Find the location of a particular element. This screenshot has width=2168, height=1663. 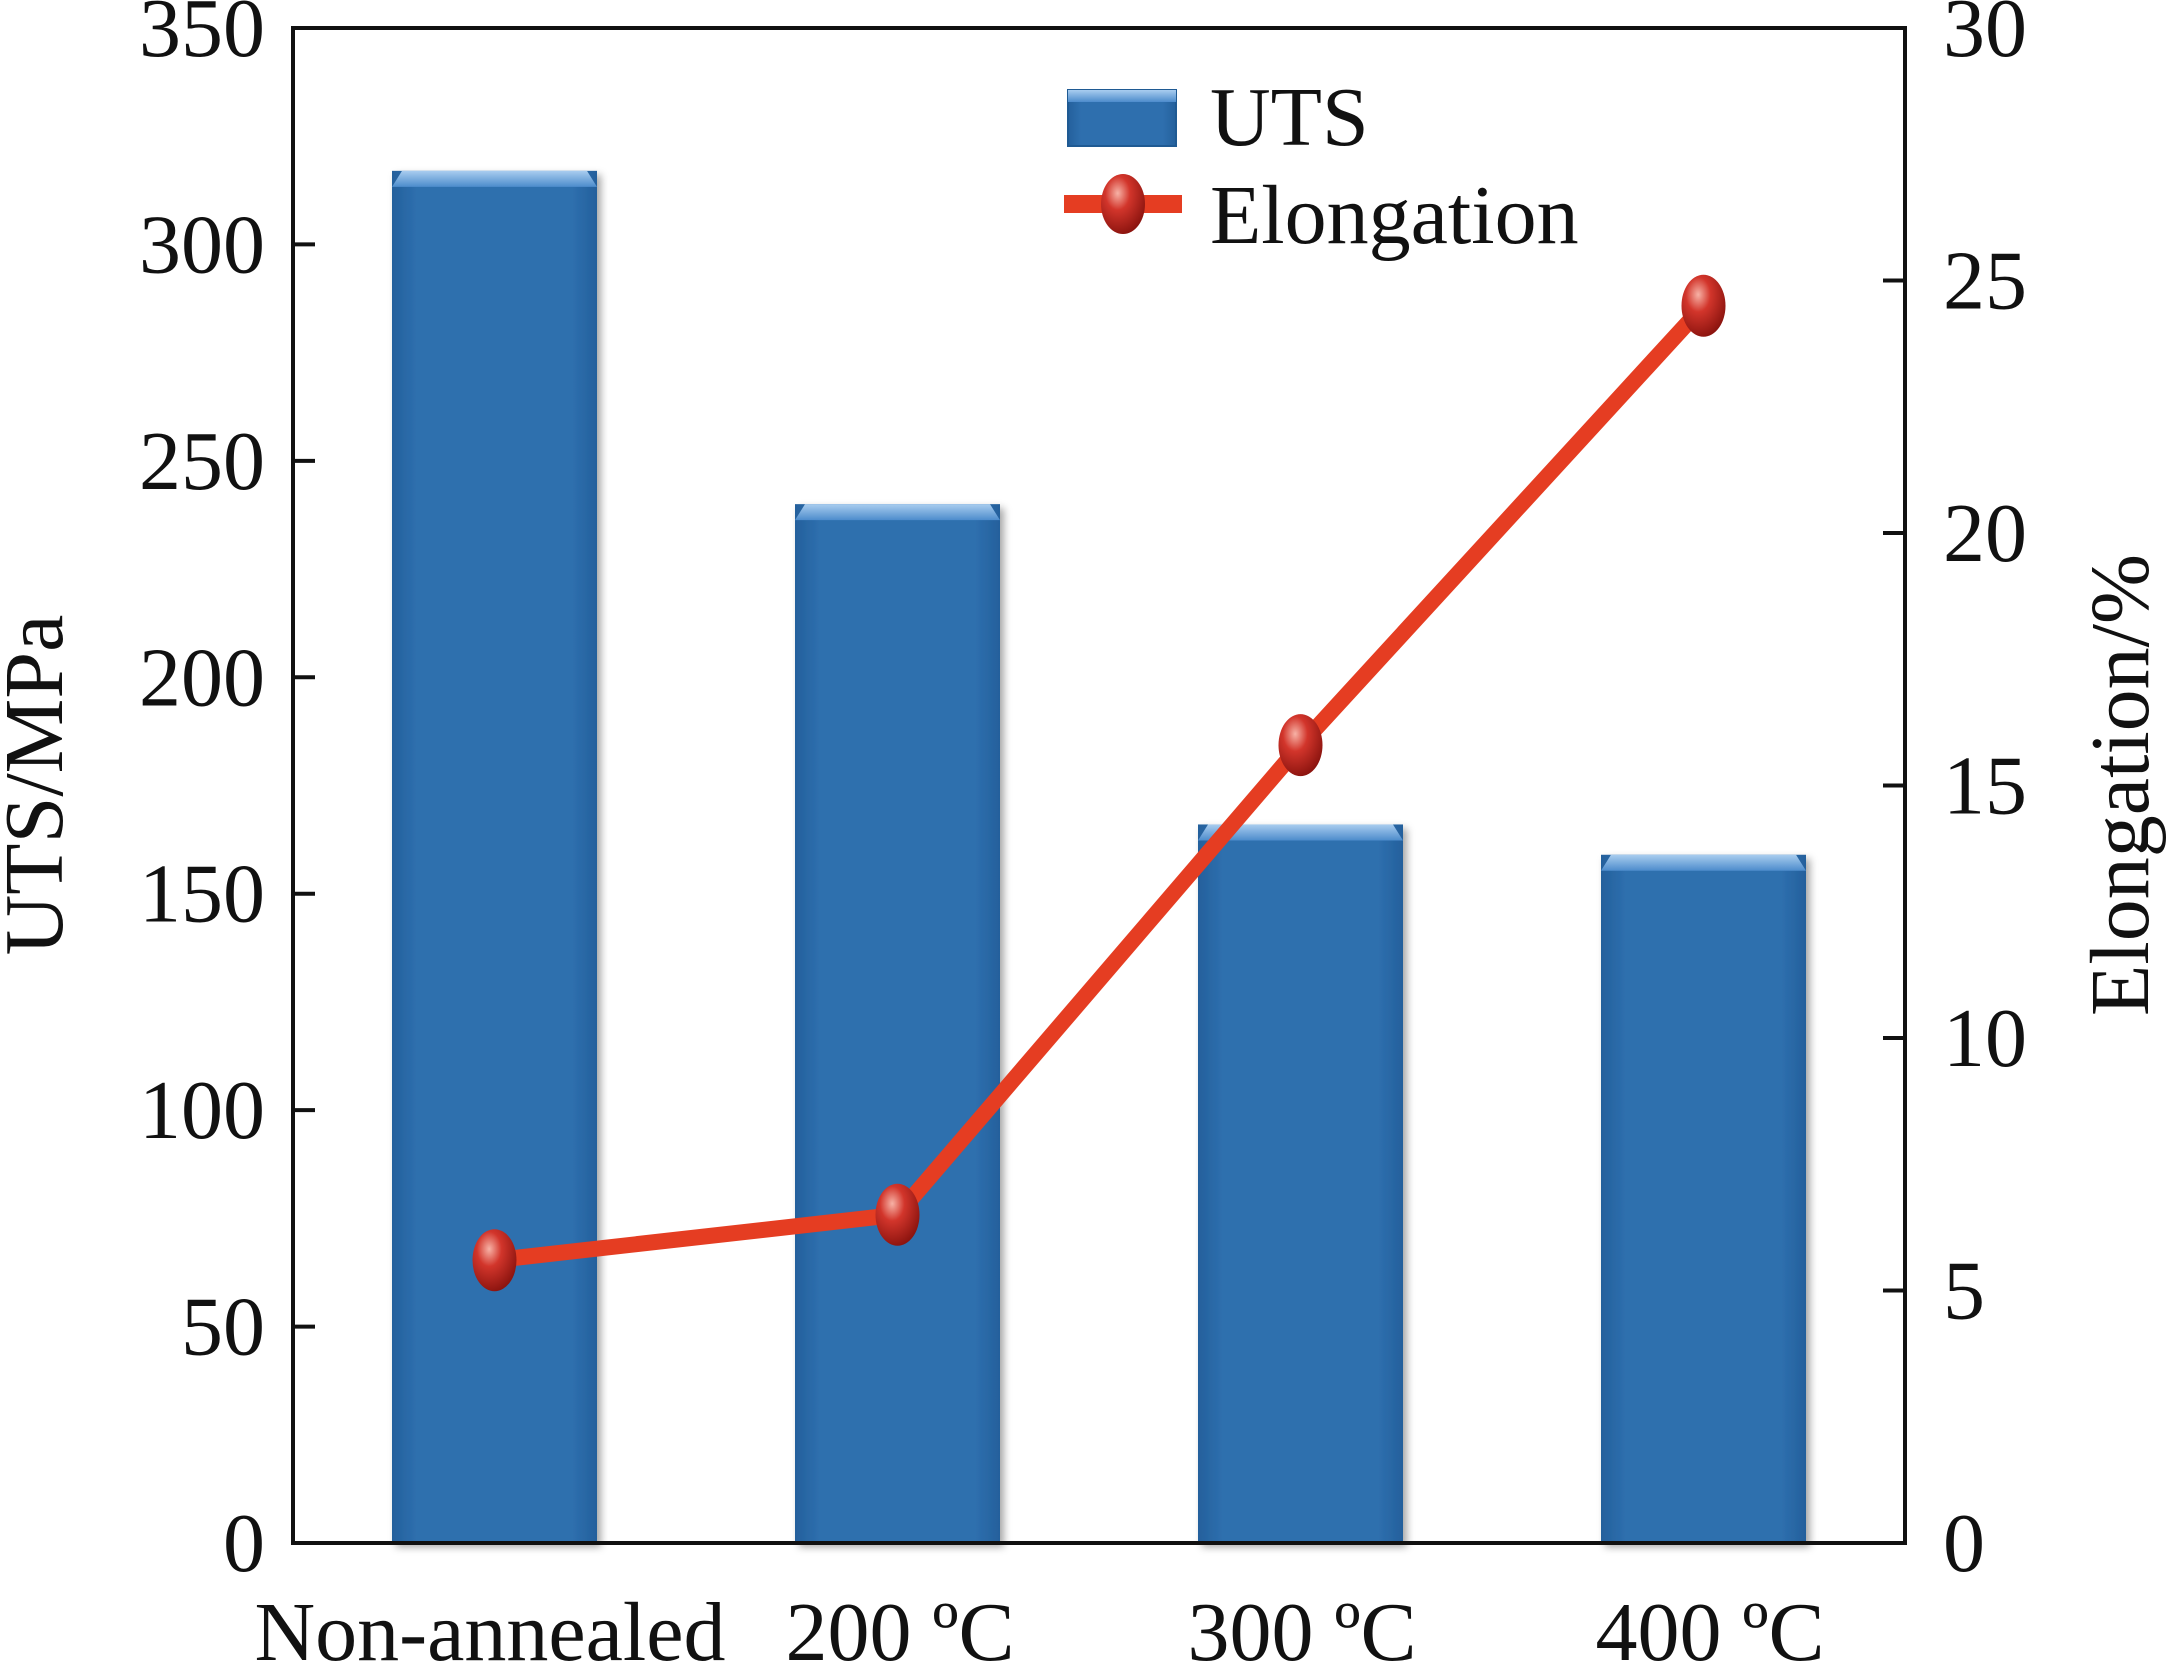

left-tick-label-4: 200 is located at coordinates (202, 677).